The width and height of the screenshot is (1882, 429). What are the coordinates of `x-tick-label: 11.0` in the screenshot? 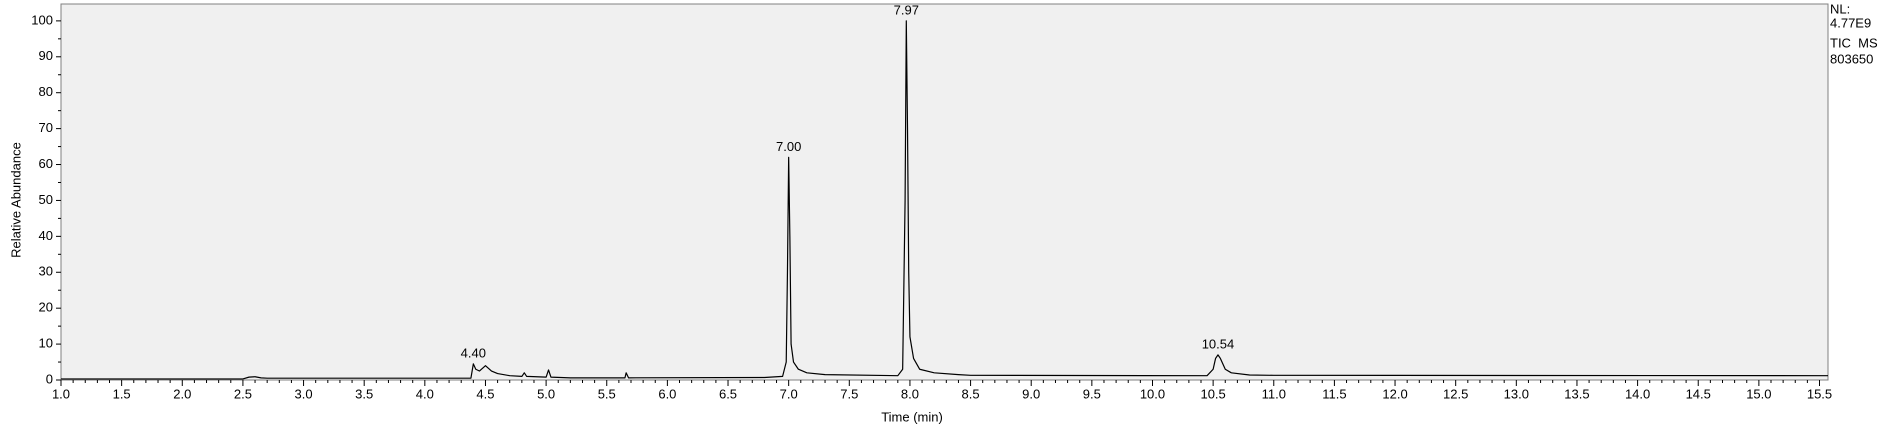 It's located at (1274, 393).